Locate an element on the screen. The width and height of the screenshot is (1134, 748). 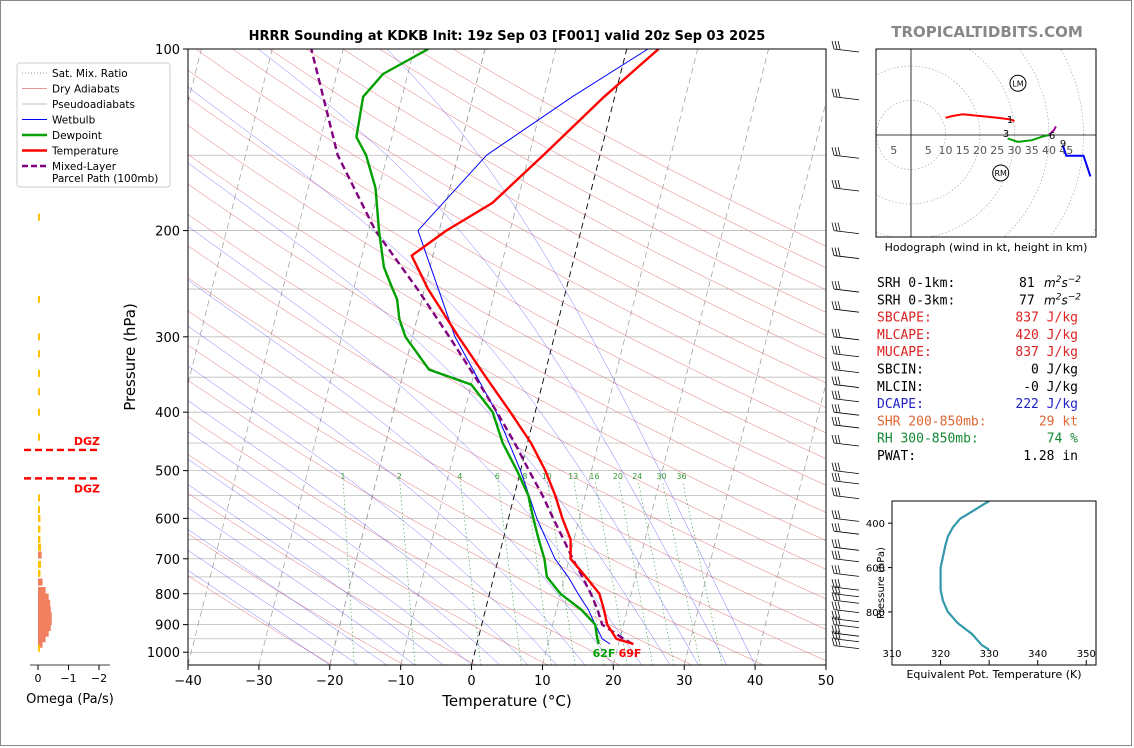
dgz-label: DGZ is located at coordinates (87, 441).